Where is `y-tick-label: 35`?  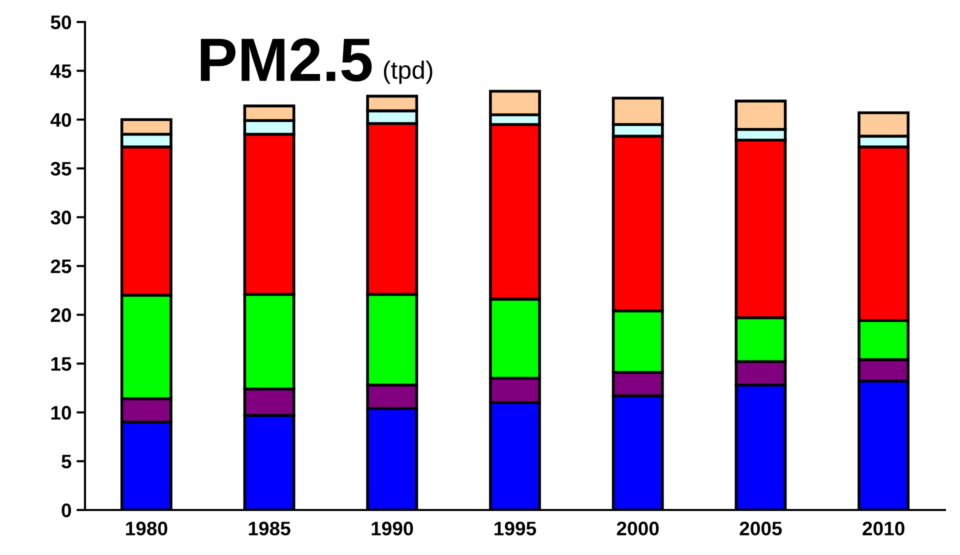 y-tick-label: 35 is located at coordinates (61, 169).